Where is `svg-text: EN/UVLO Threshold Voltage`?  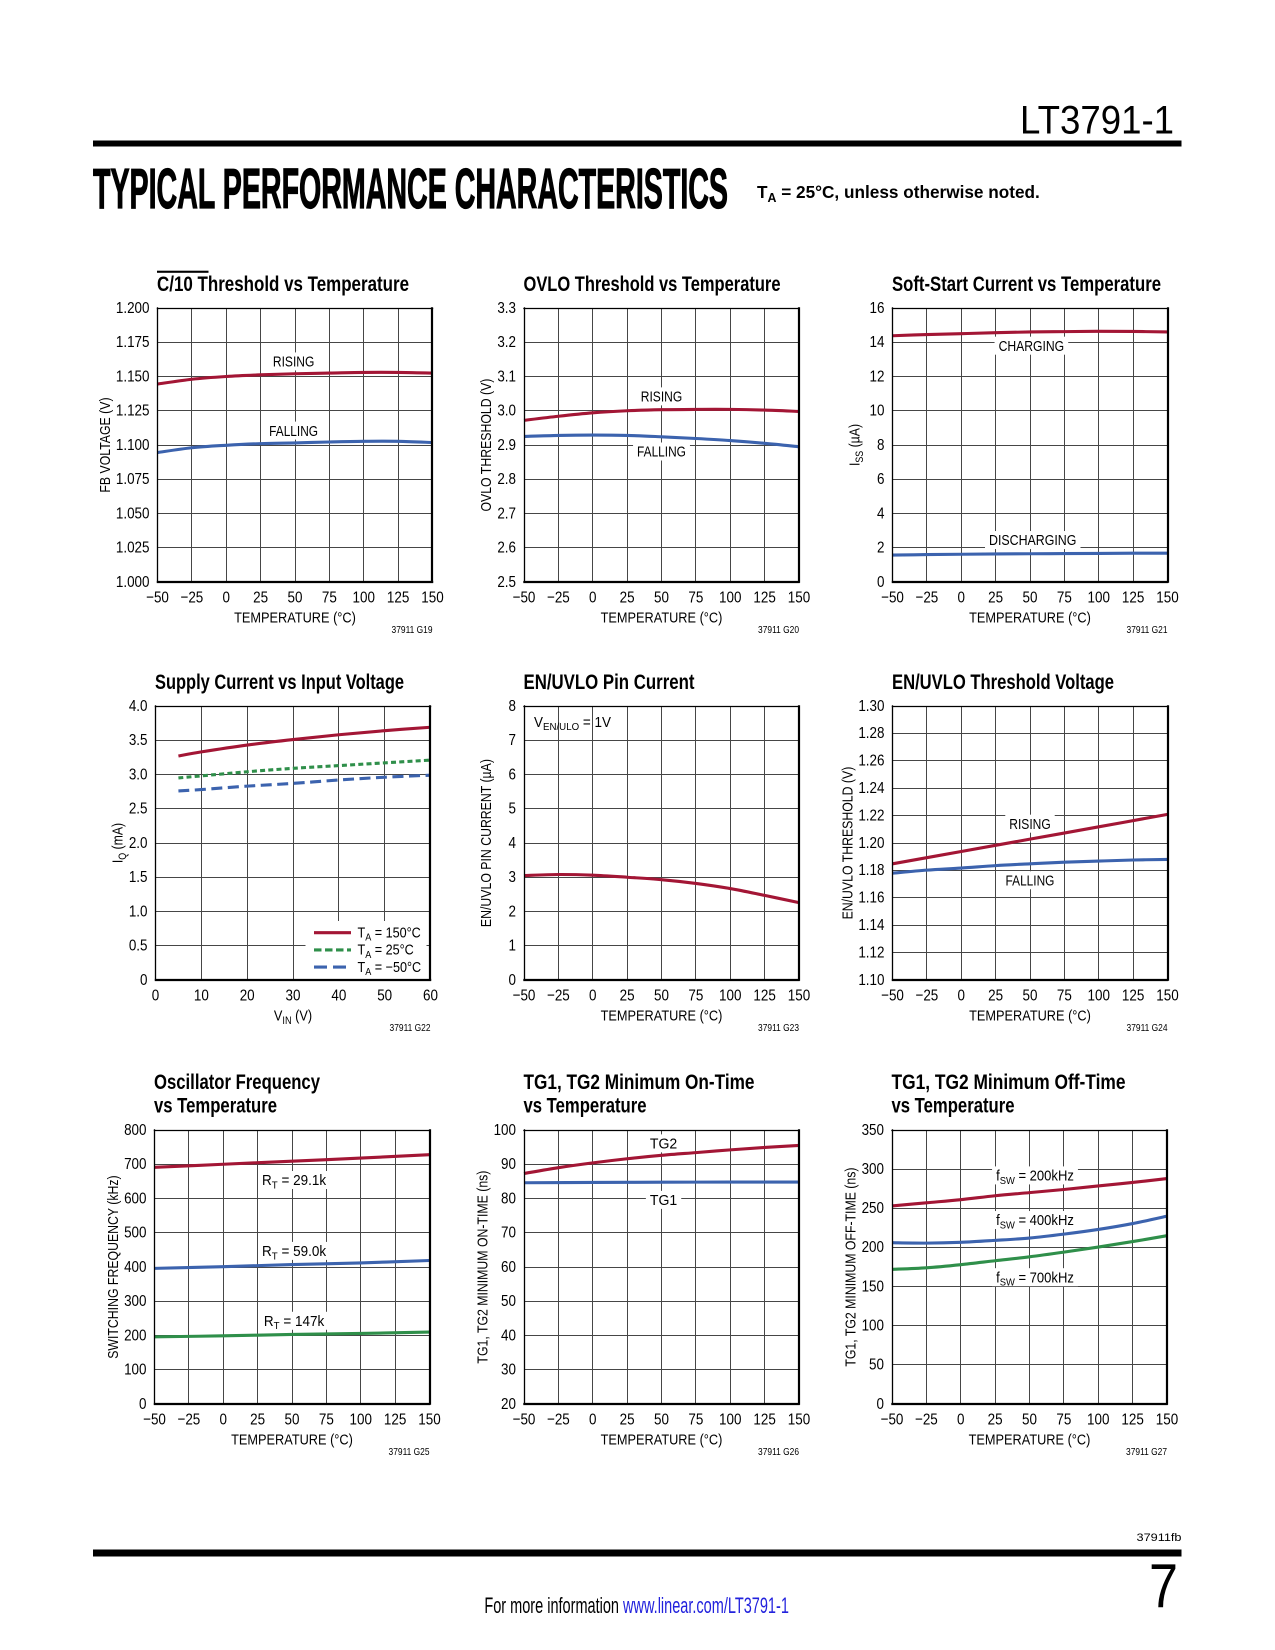 svg-text: EN/UVLO Threshold Voltage is located at coordinates (1003, 682).